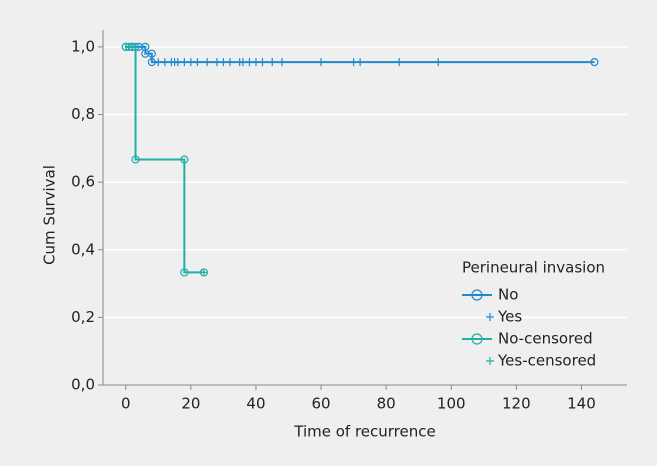 The width and height of the screenshot is (657, 470). Describe the element at coordinates (545, 339) in the screenshot. I see `legend-label: No-censored` at that location.